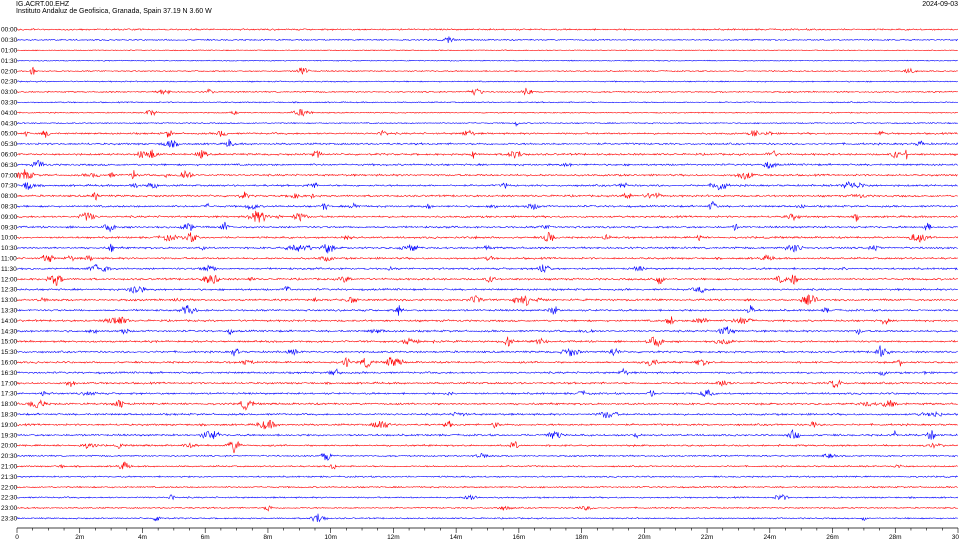 This screenshot has width=960, height=540. I want to click on row-time-label: 01:30, so click(9, 61).